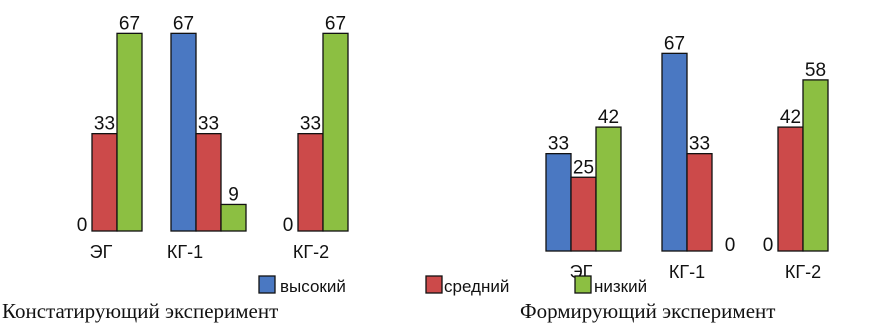  I want to click on data-label-ЭГ-средний: 33, so click(104, 124).